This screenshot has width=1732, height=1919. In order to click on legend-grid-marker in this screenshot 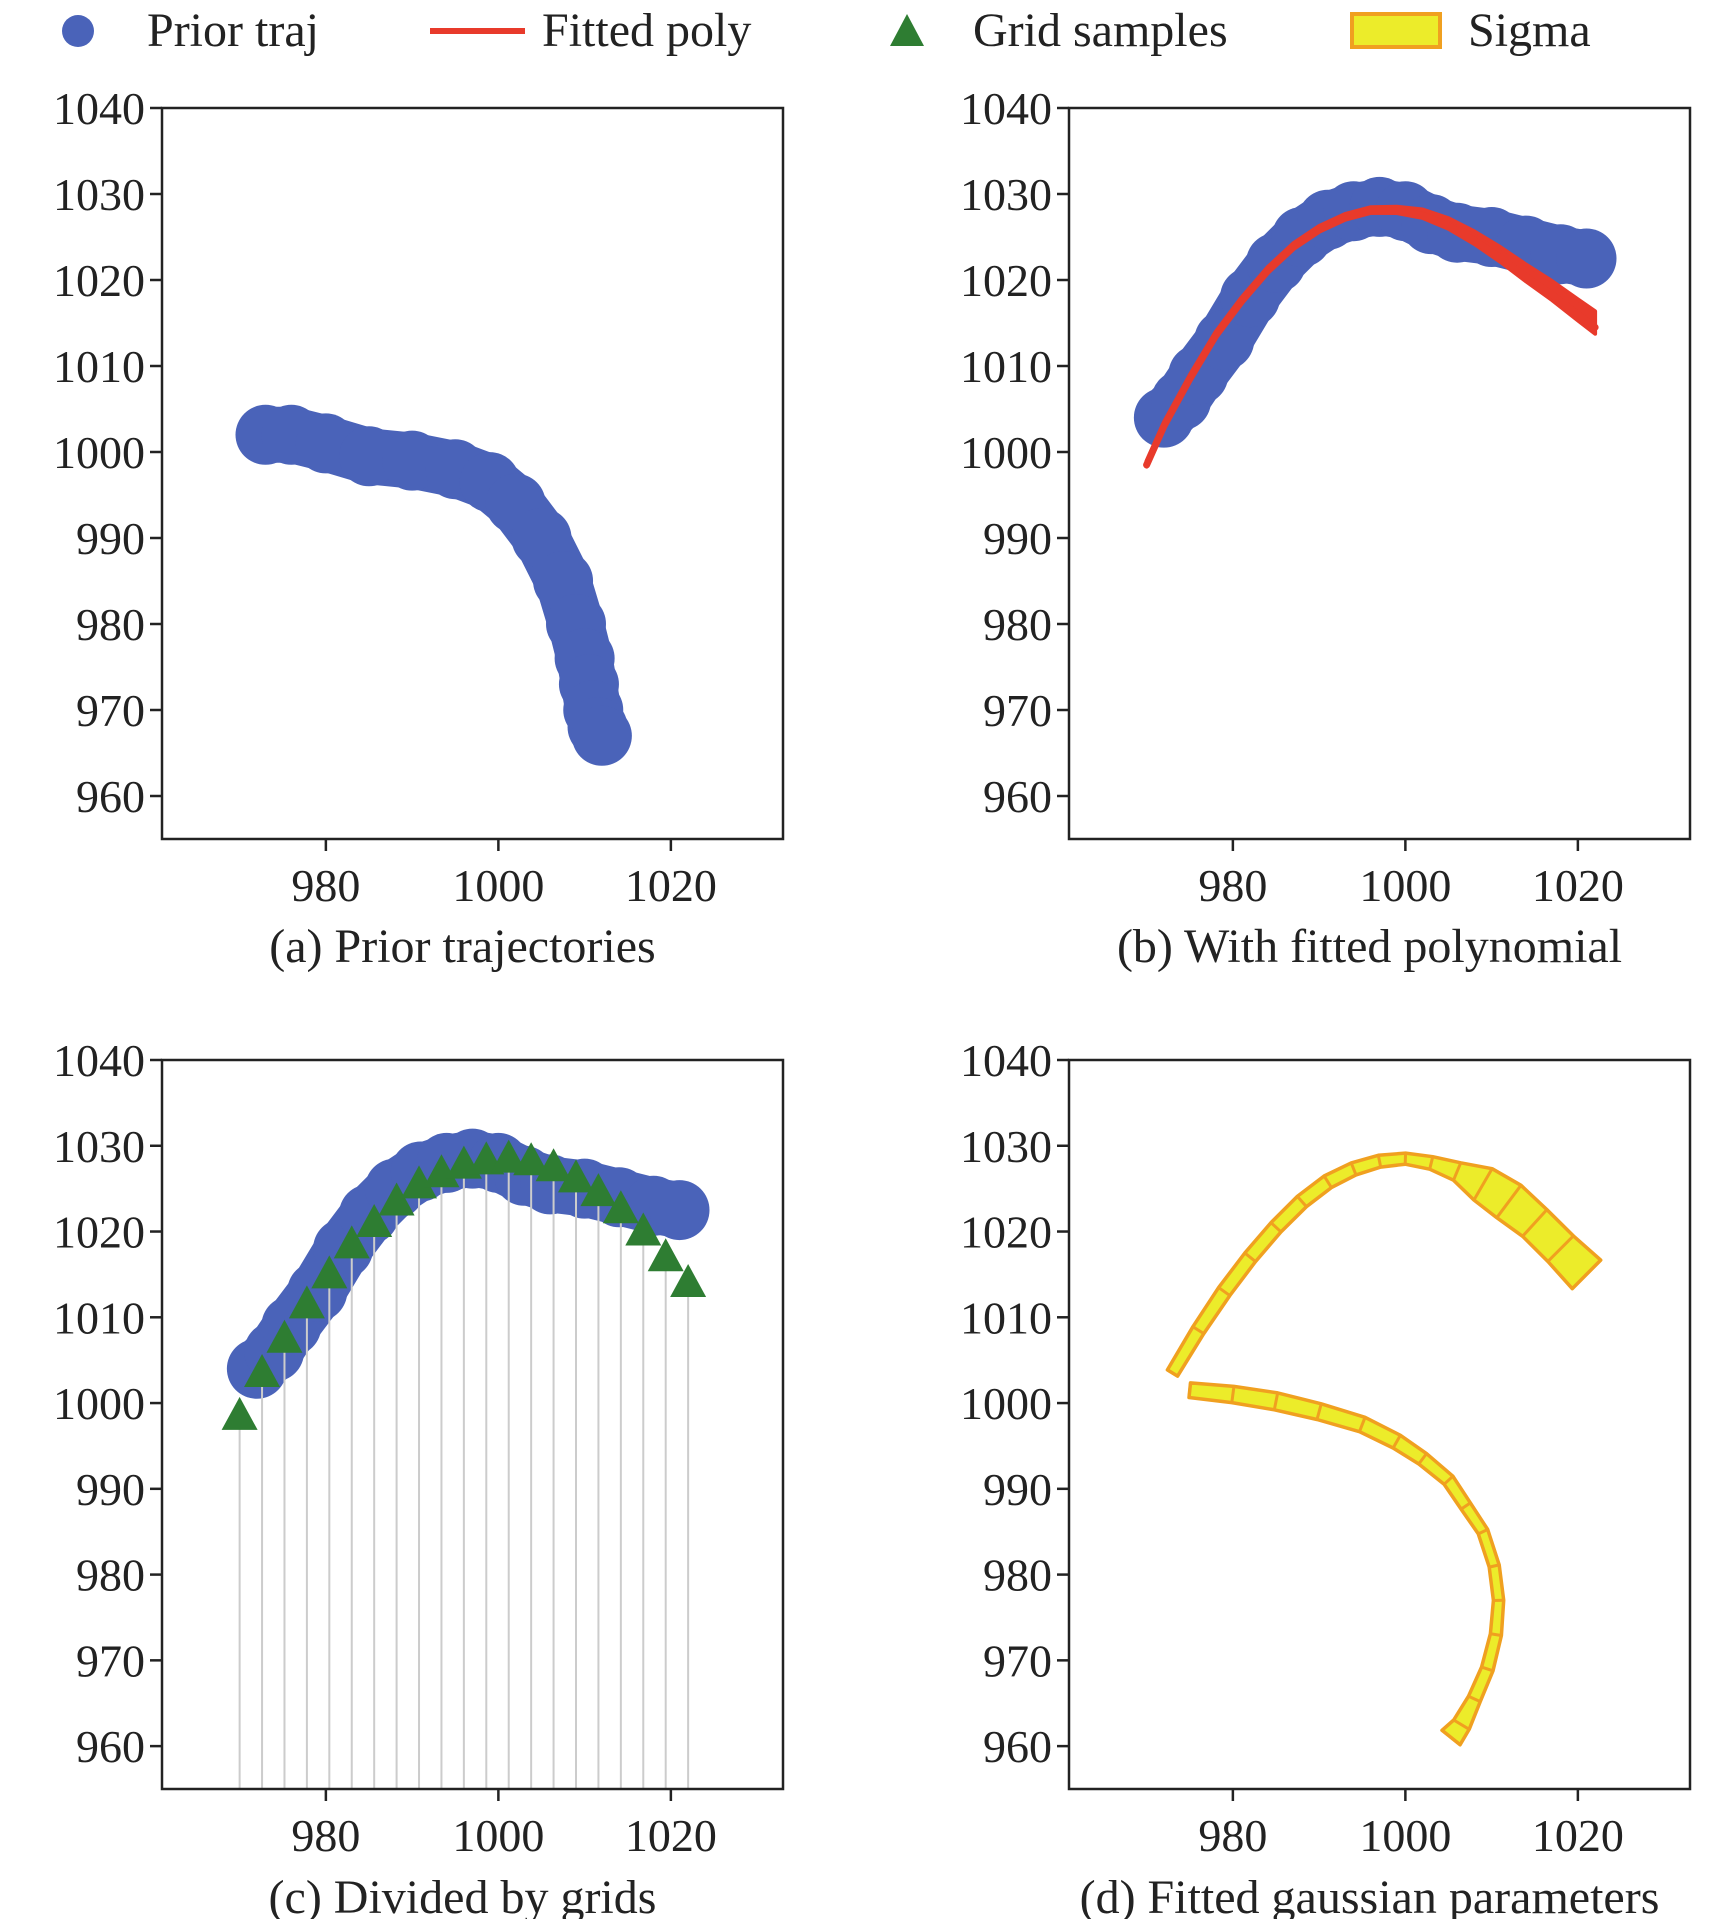, I will do `click(907, 30)`.